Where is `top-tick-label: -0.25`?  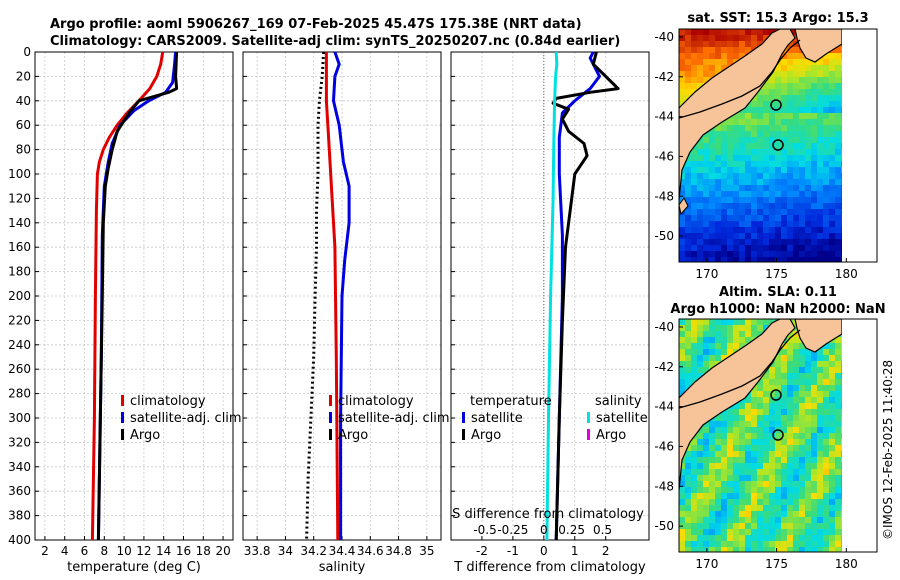
top-tick-label: -0.25 is located at coordinates (512, 530).